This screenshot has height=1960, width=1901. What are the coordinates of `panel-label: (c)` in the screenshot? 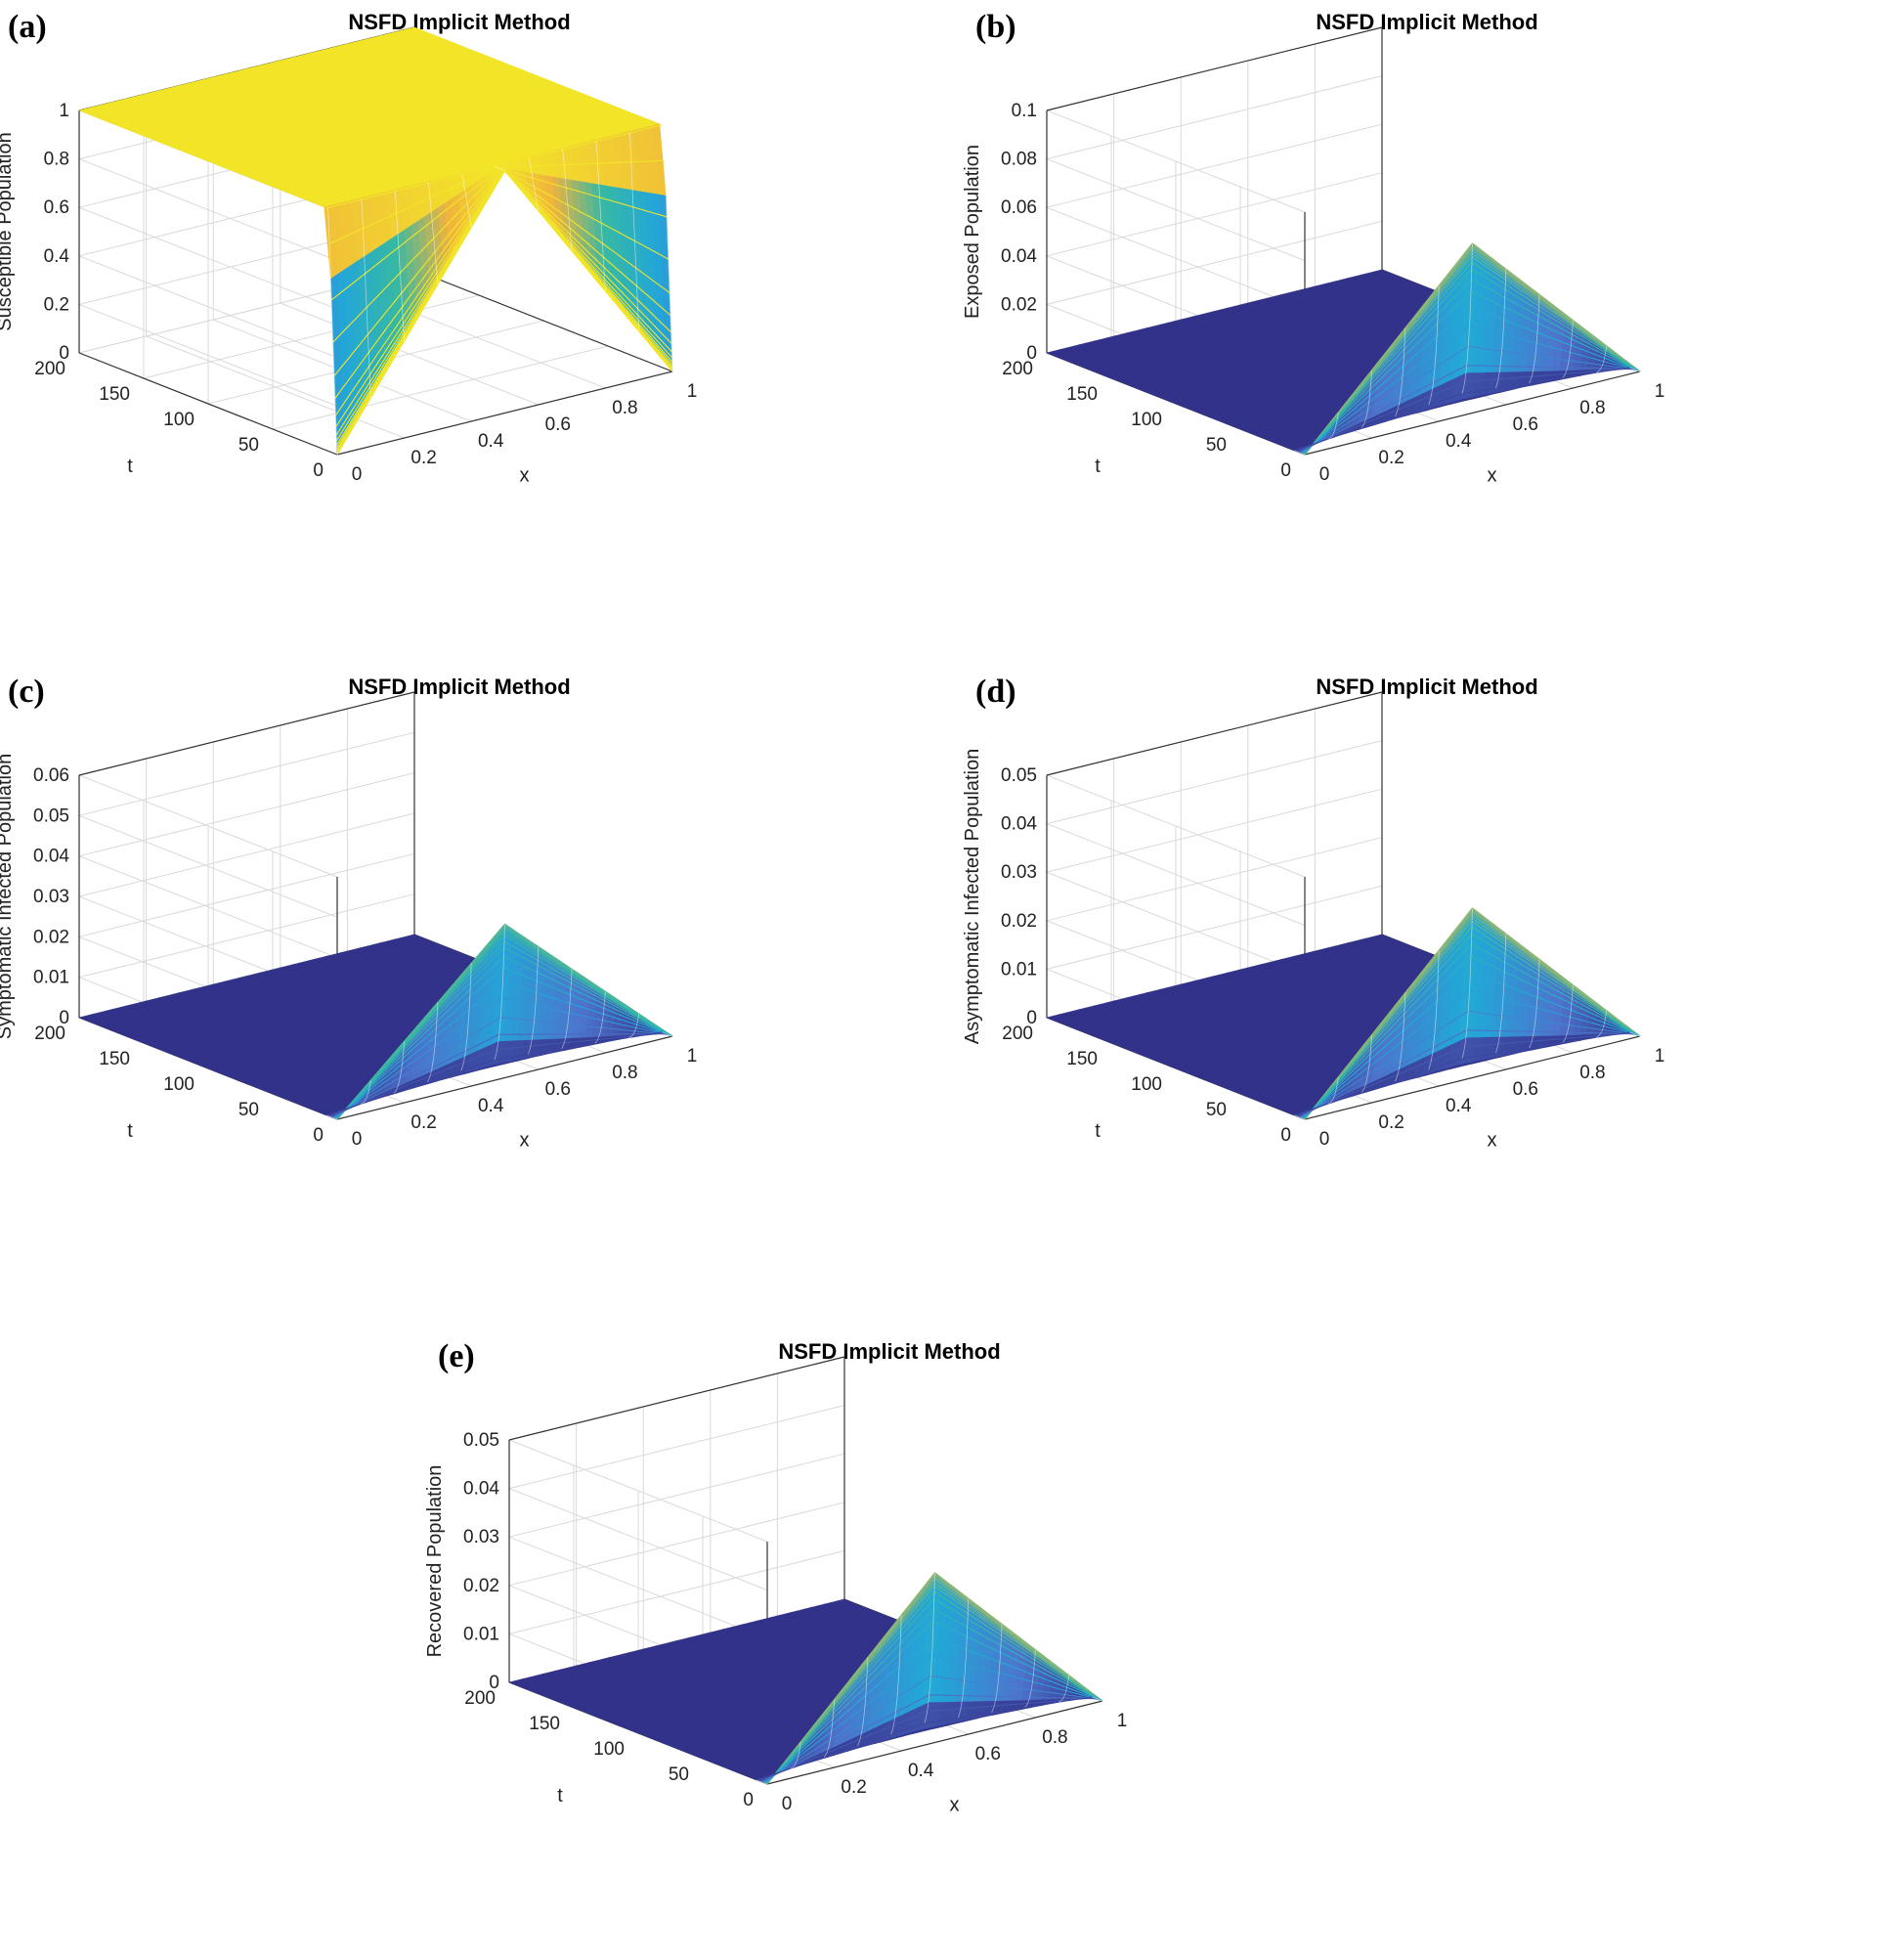 It's located at (26, 692).